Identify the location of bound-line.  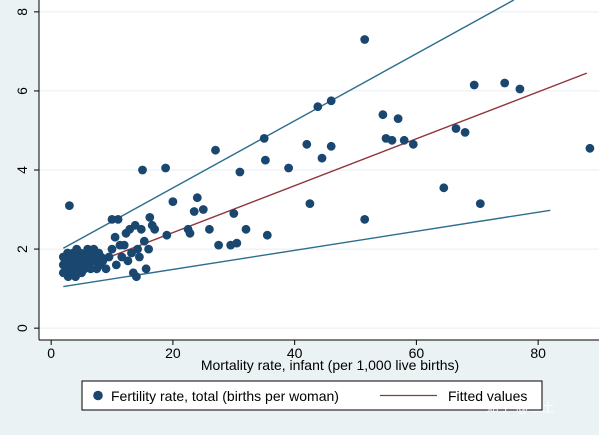
(307, 248).